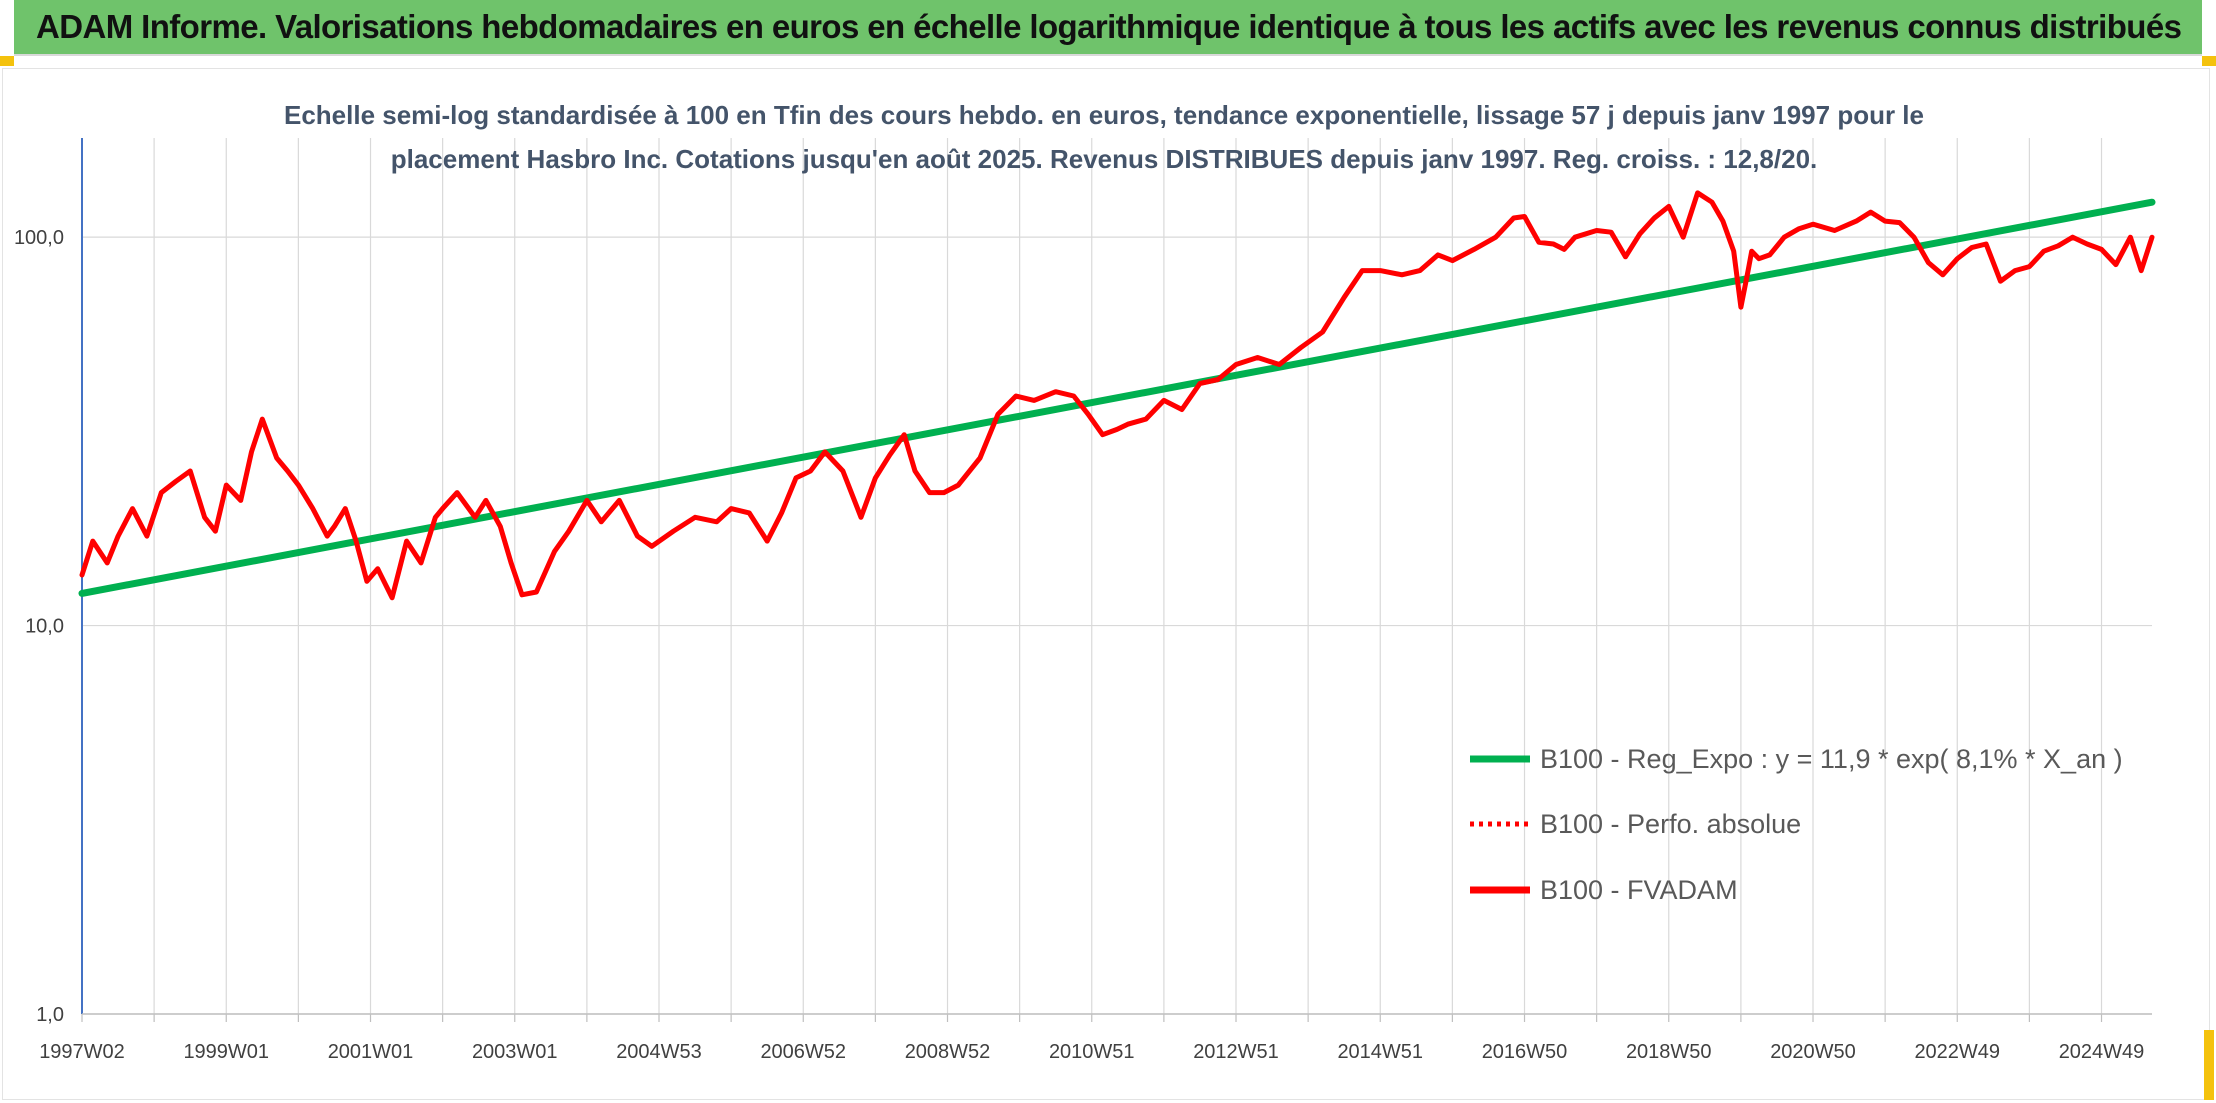  What do you see at coordinates (82, 1052) in the screenshot?
I see `x-tick-label: 1997W02` at bounding box center [82, 1052].